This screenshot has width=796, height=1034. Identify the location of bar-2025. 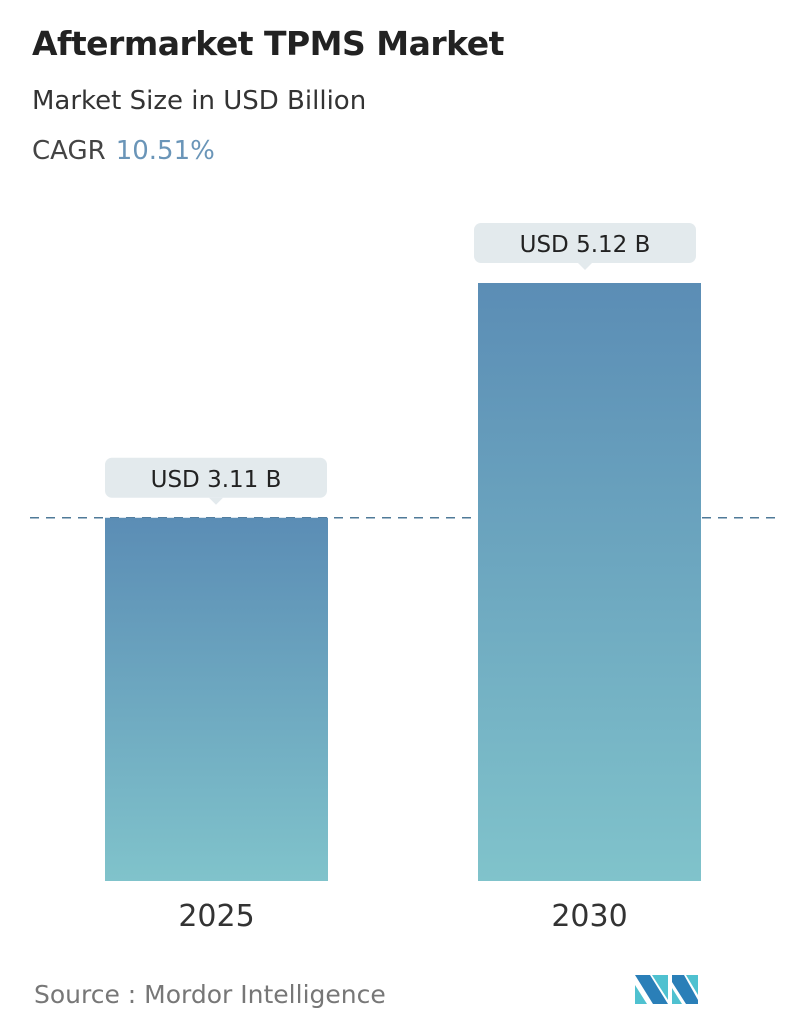
(216, 699).